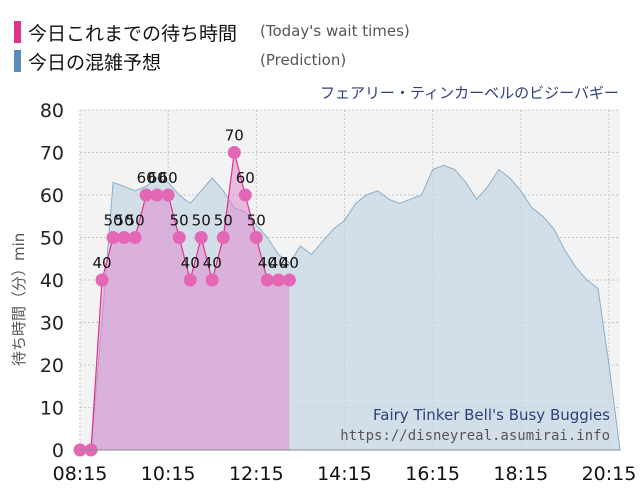 This screenshot has width=640, height=500. What do you see at coordinates (475, 436) in the screenshot?
I see `watermark-url: https://disneyreal.asumirai.info` at bounding box center [475, 436].